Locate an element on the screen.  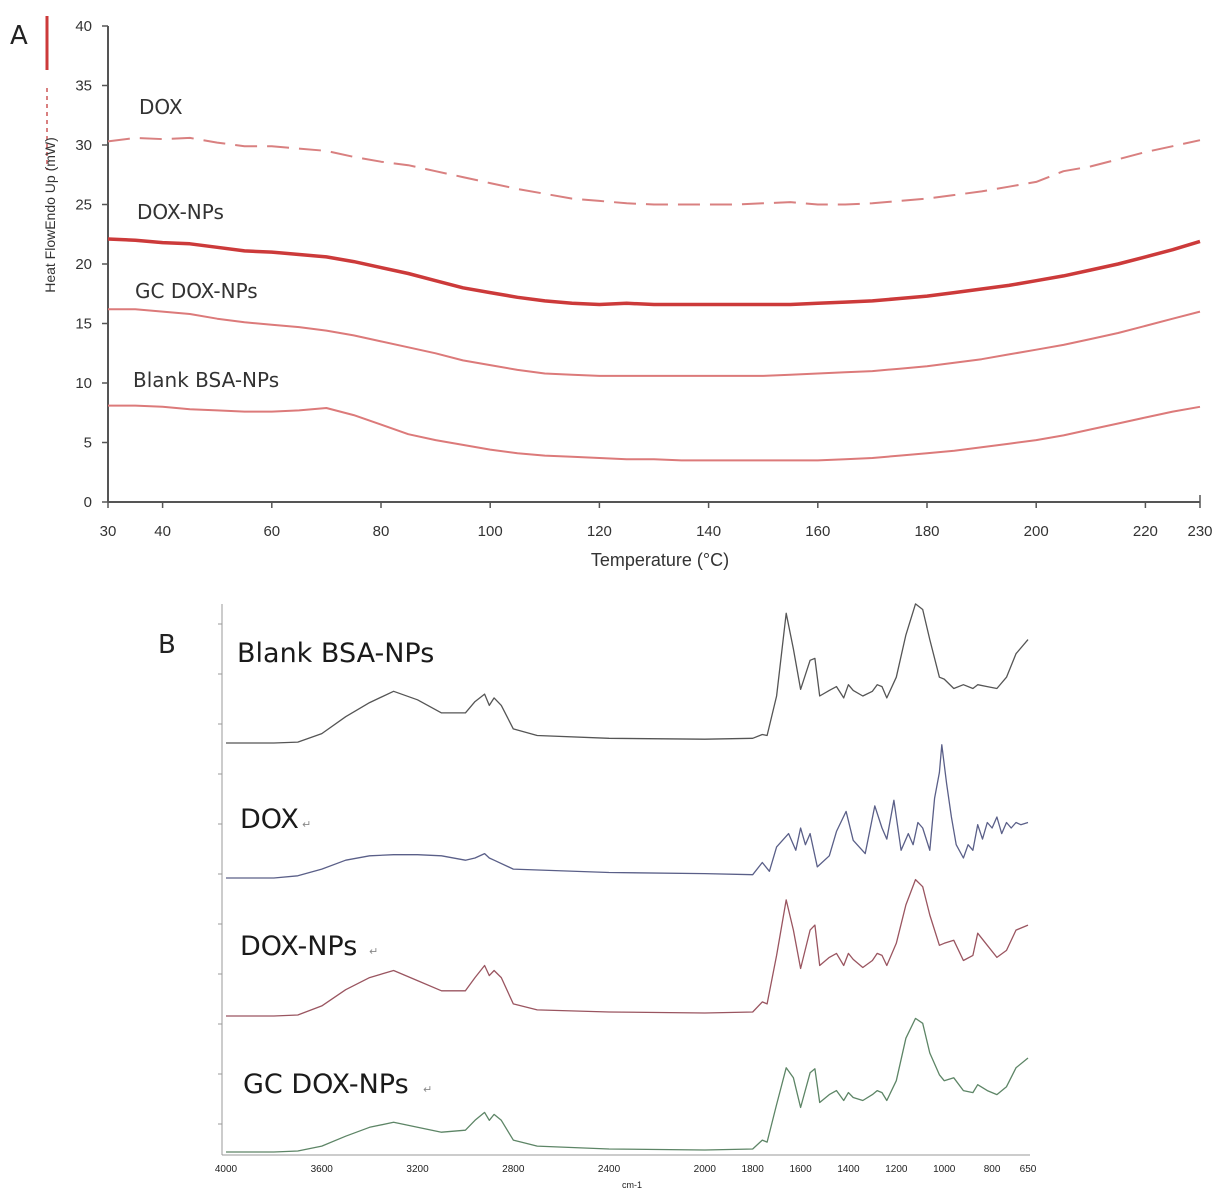
y-tick-label: 5 is located at coordinates (88, 443).